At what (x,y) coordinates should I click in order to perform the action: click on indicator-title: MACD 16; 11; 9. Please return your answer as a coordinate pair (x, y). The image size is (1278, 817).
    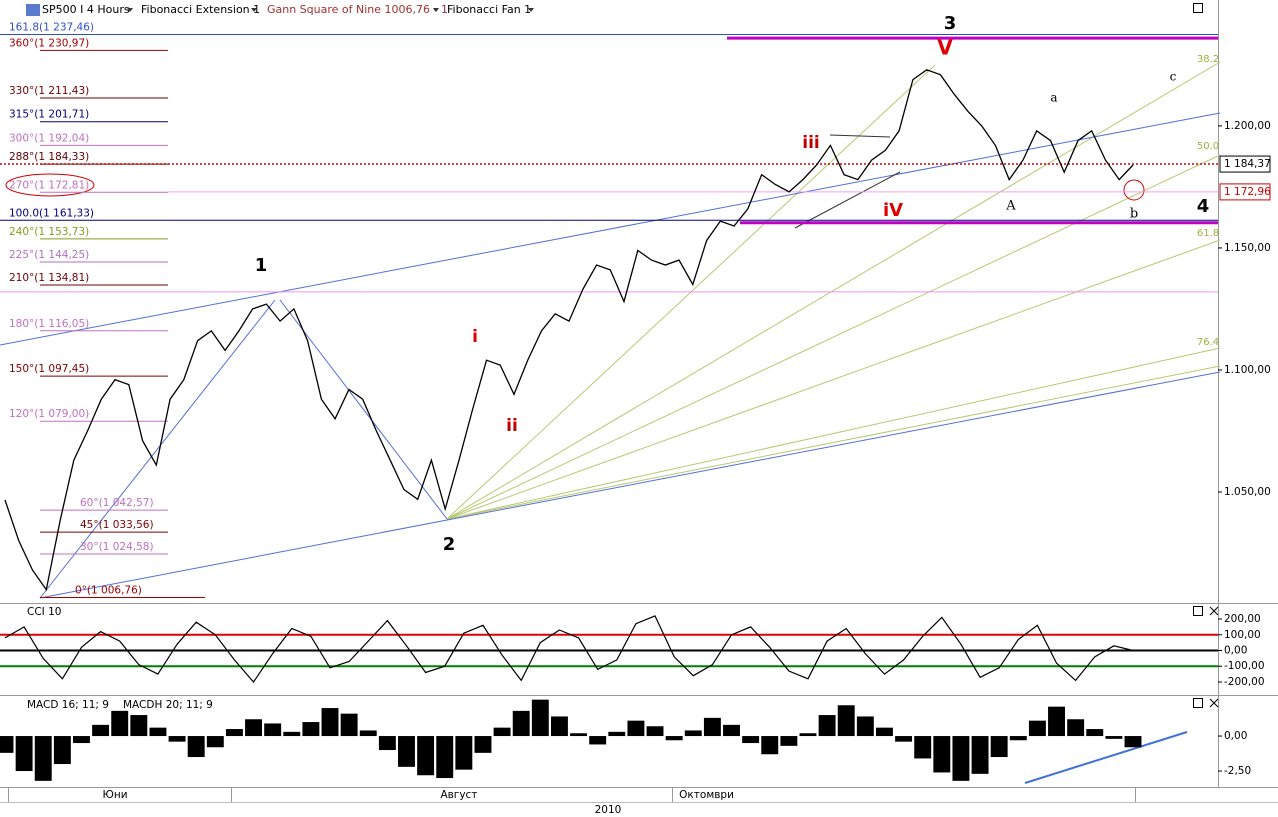
    Looking at the image, I should click on (68, 705).